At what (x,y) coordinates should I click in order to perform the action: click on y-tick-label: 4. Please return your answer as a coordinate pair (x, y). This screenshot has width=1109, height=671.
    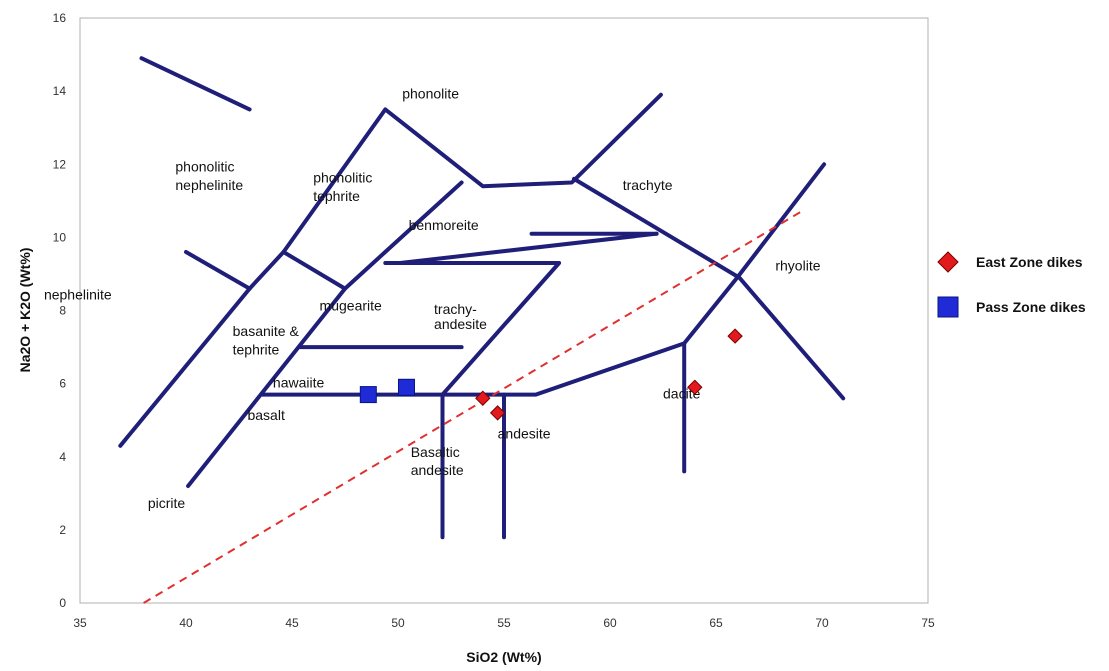
    Looking at the image, I should click on (62, 457).